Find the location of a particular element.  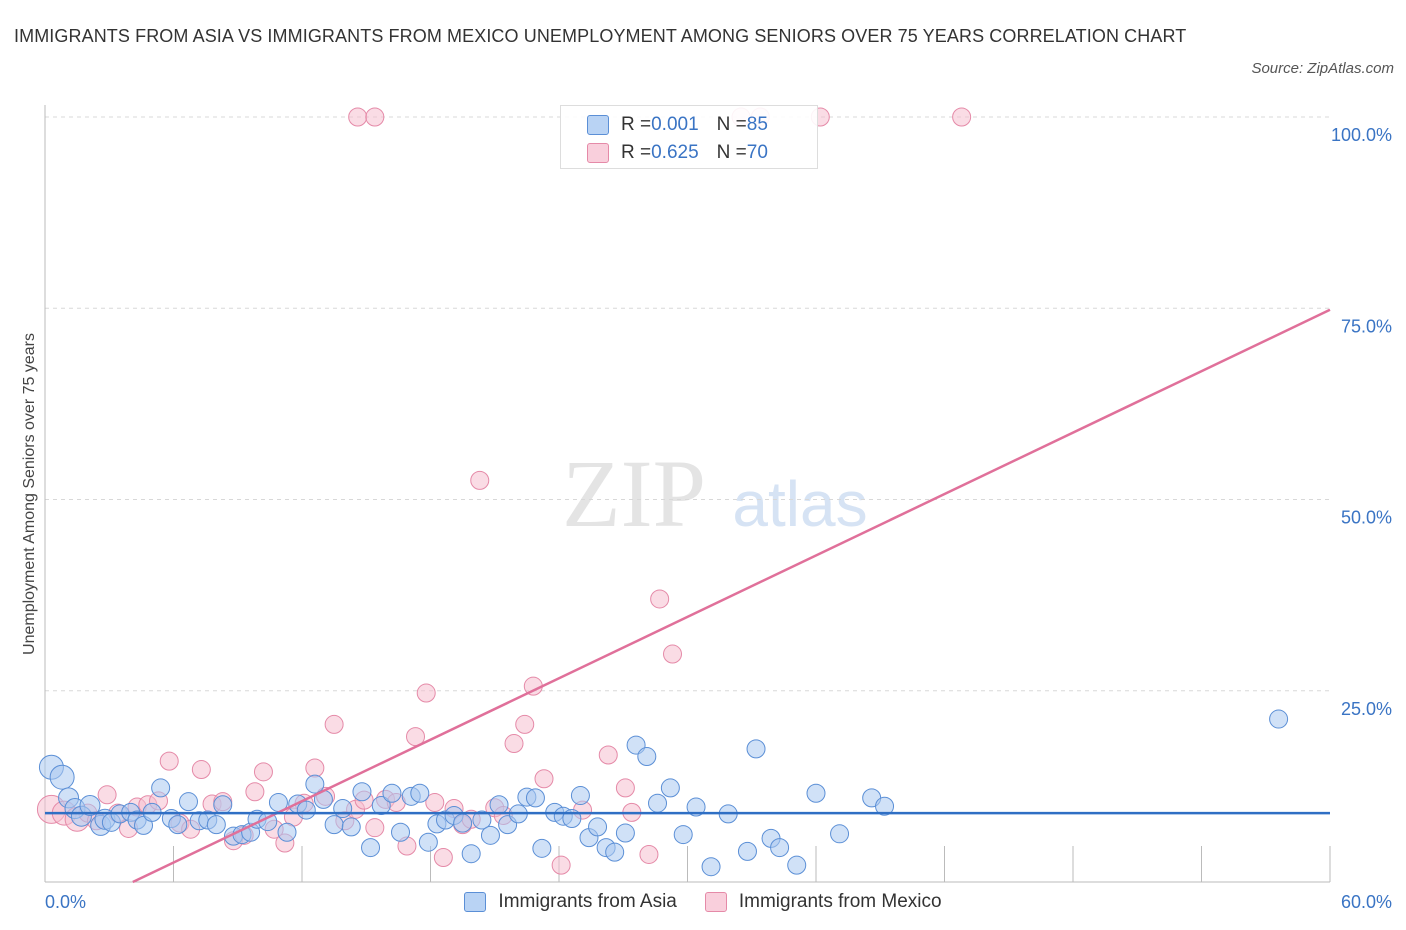

mexico-swatch is located at coordinates (598, 153).